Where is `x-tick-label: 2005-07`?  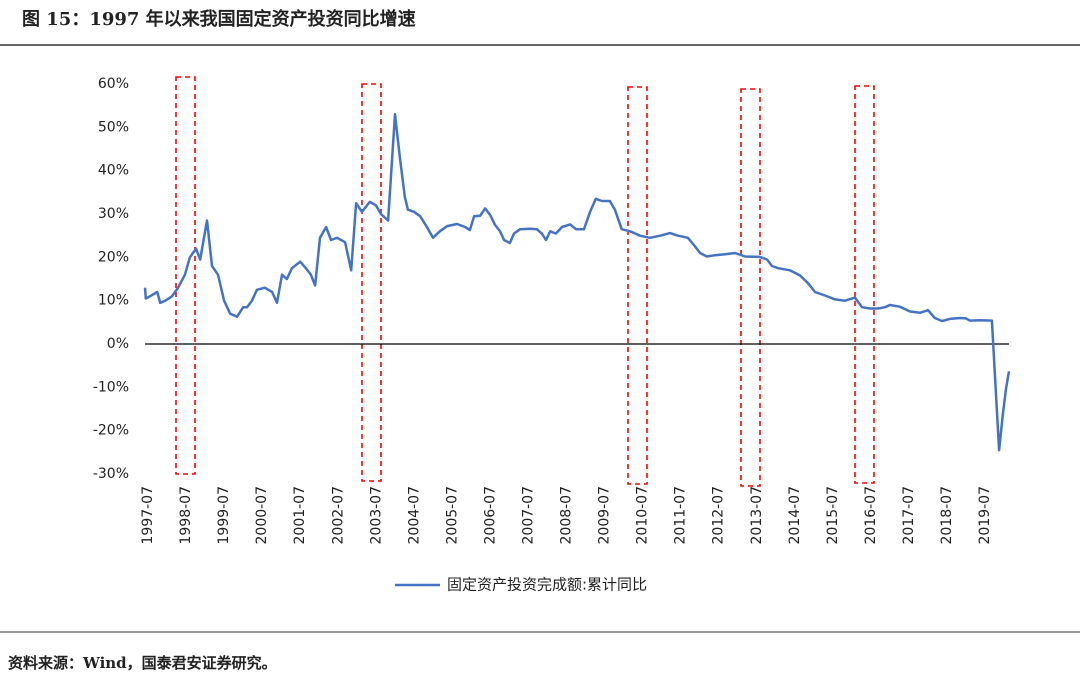 x-tick-label: 2005-07 is located at coordinates (452, 515).